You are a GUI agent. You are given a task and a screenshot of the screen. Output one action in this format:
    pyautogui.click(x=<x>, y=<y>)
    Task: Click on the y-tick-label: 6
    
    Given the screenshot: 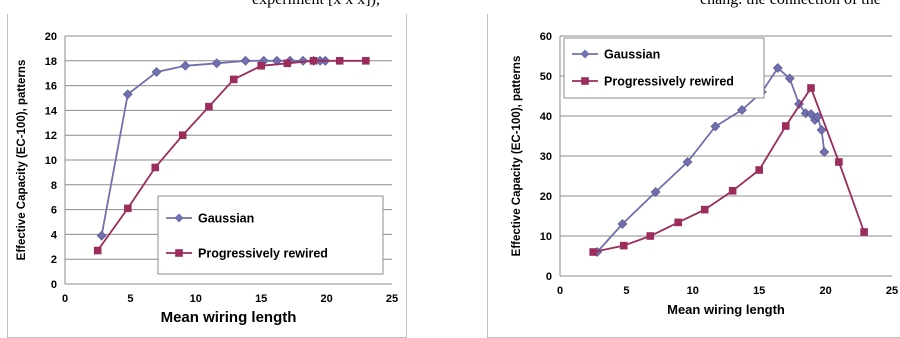 What is the action you would take?
    pyautogui.click(x=54, y=211)
    